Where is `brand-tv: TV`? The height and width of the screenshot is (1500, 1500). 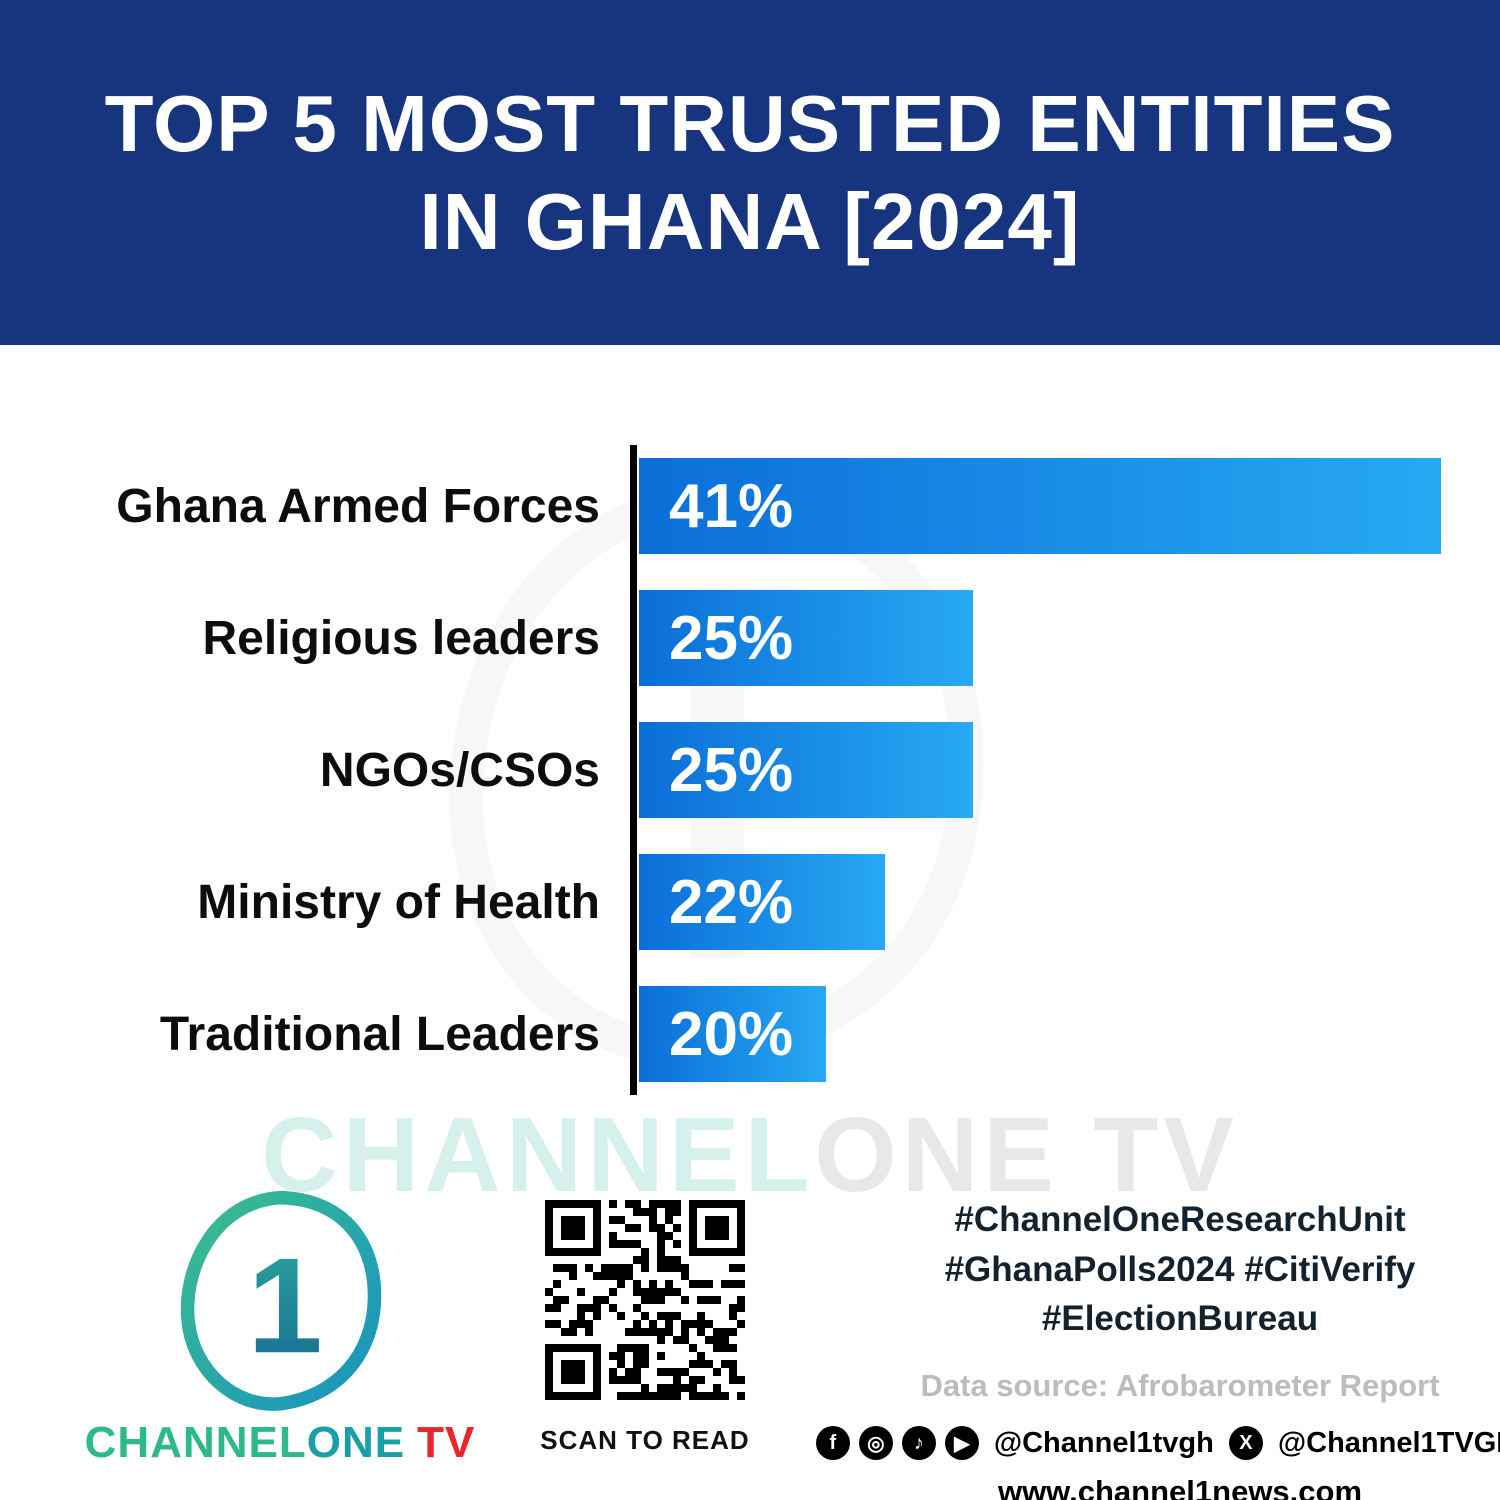 brand-tv: TV is located at coordinates (446, 1442).